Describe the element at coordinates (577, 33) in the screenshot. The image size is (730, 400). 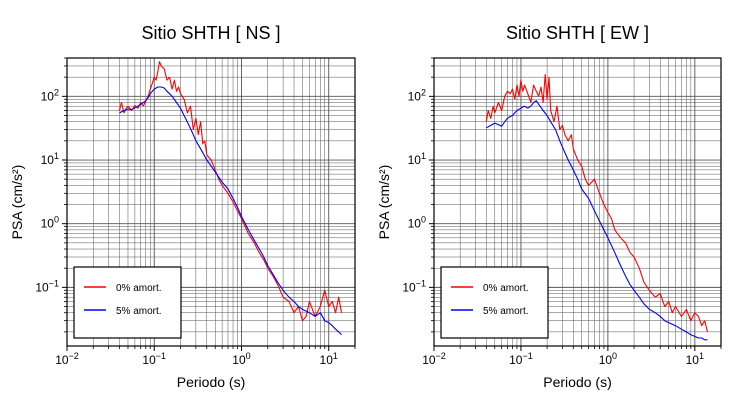
I see `chart-title: Sitio SHTH [ EW ]` at that location.